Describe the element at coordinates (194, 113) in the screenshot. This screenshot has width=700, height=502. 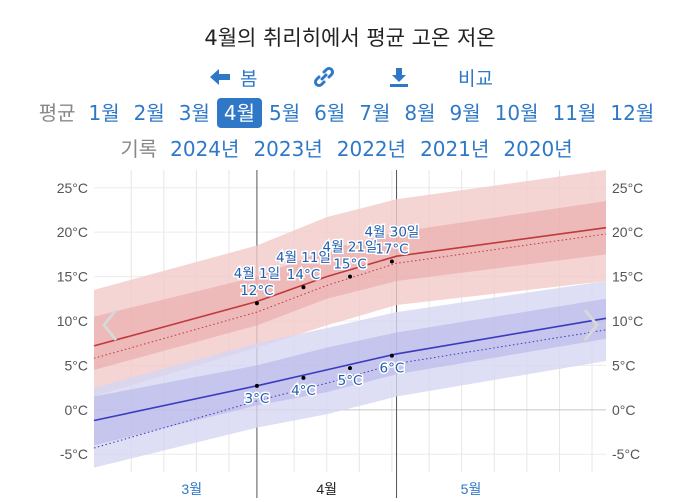
I see `month-item-3: 3월` at that location.